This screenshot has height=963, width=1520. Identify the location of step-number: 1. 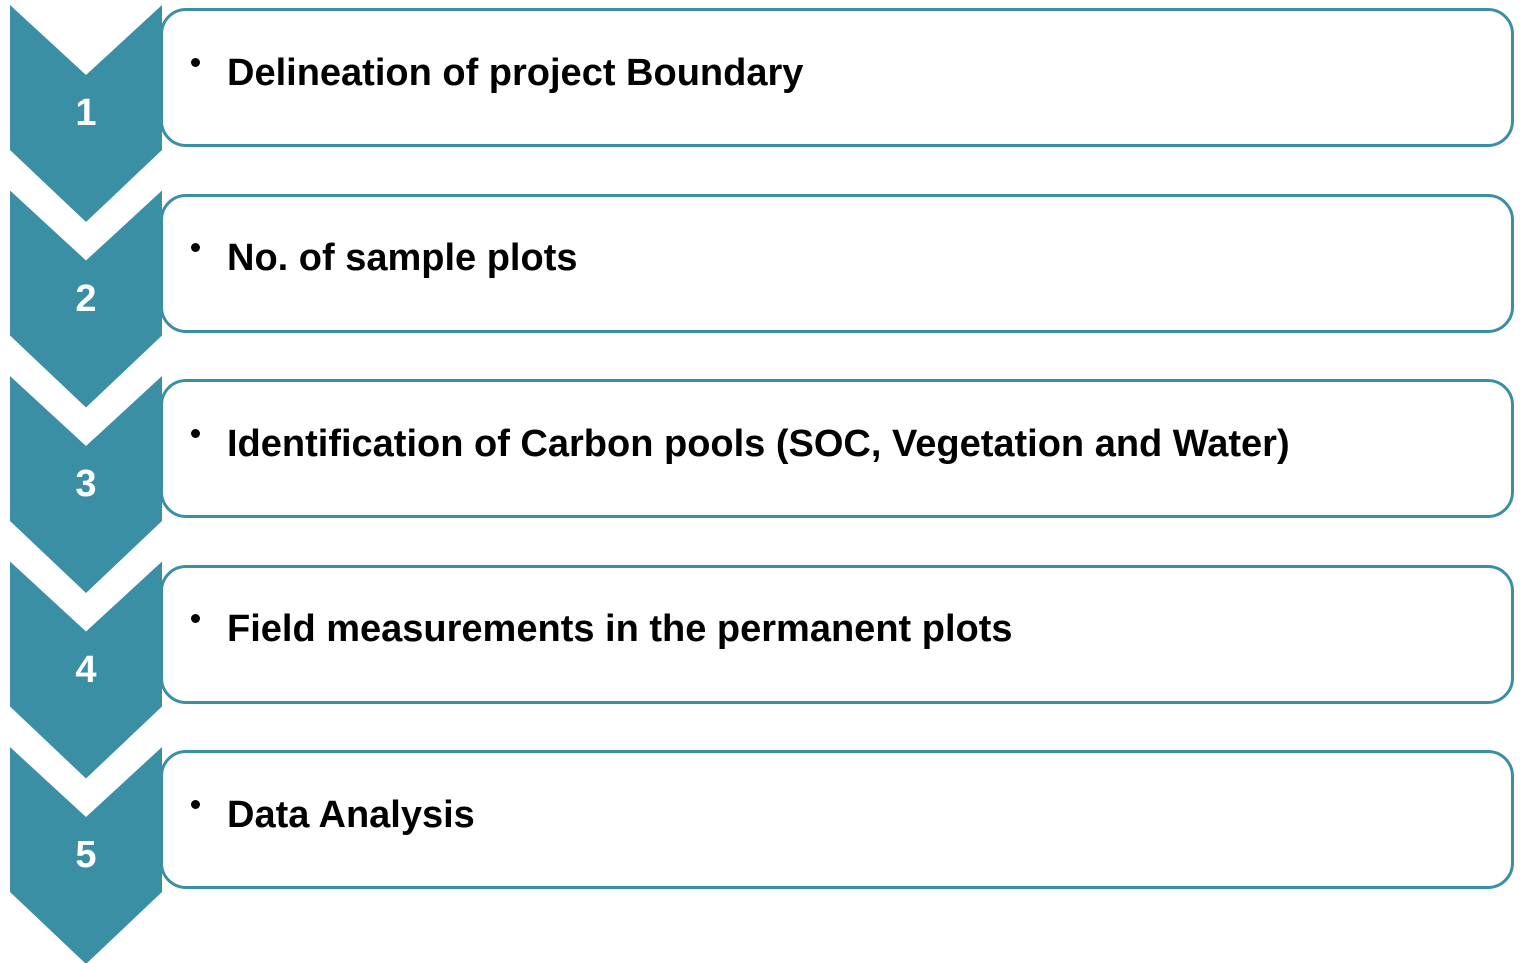
(86, 113).